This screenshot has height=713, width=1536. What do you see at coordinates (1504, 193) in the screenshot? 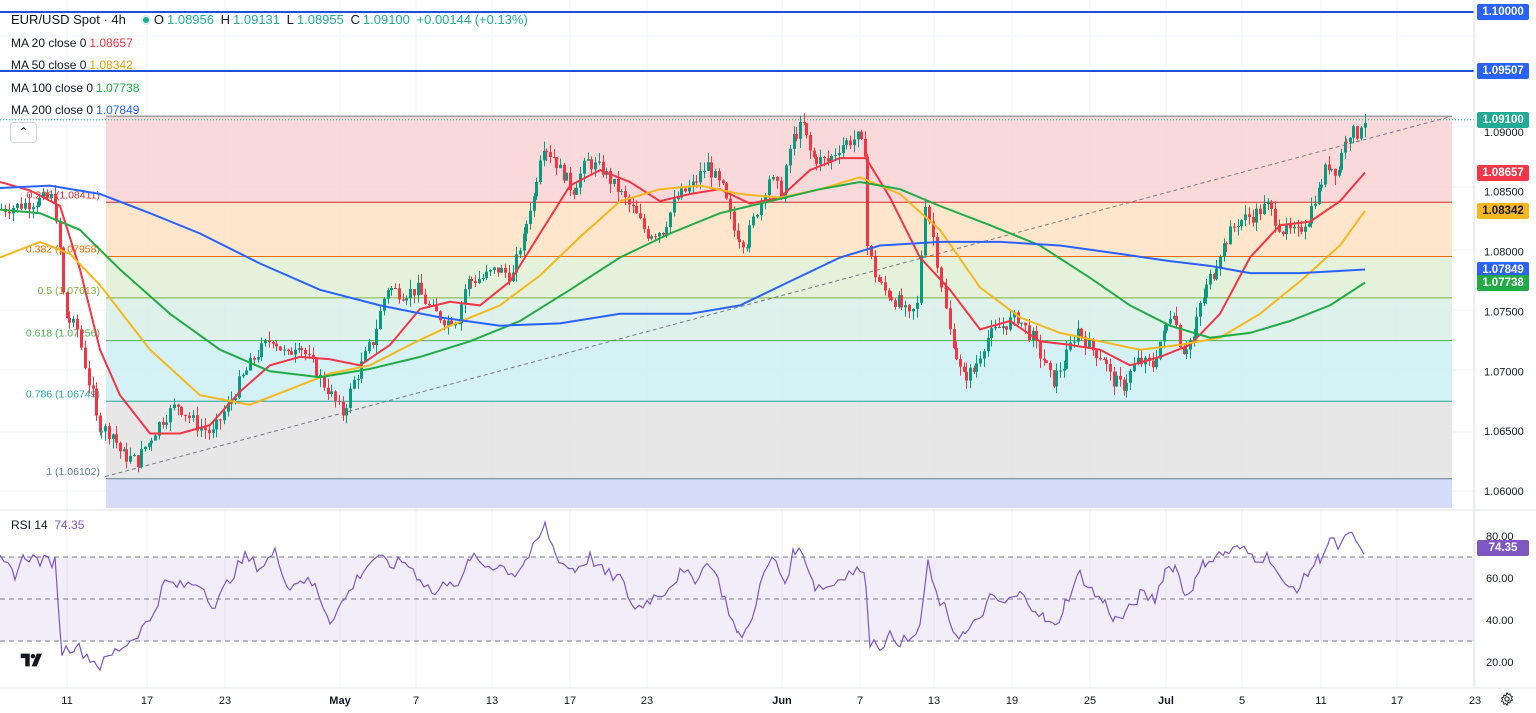
I see `price-axis-label: 1.08500` at bounding box center [1504, 193].